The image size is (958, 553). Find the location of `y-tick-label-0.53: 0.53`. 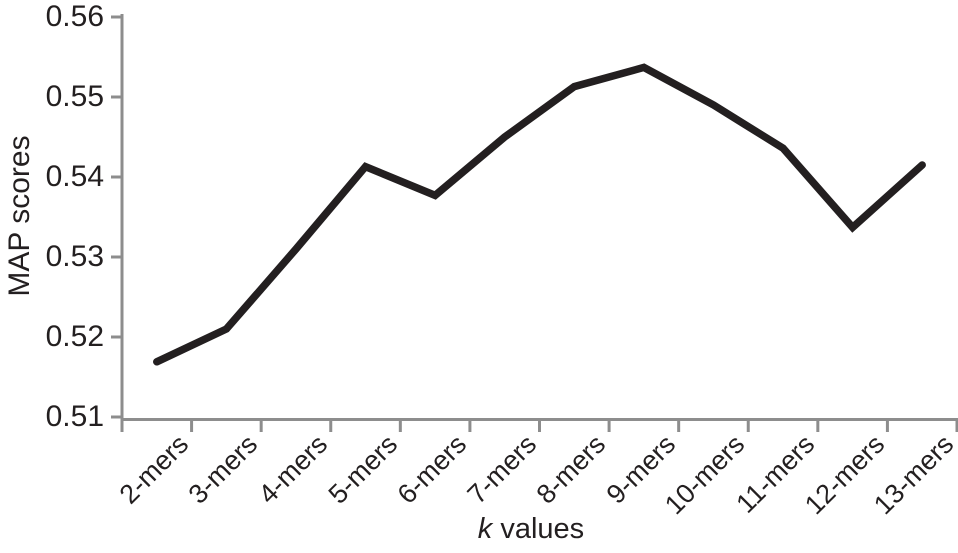

y-tick-label-0.53: 0.53 is located at coordinates (74, 256).